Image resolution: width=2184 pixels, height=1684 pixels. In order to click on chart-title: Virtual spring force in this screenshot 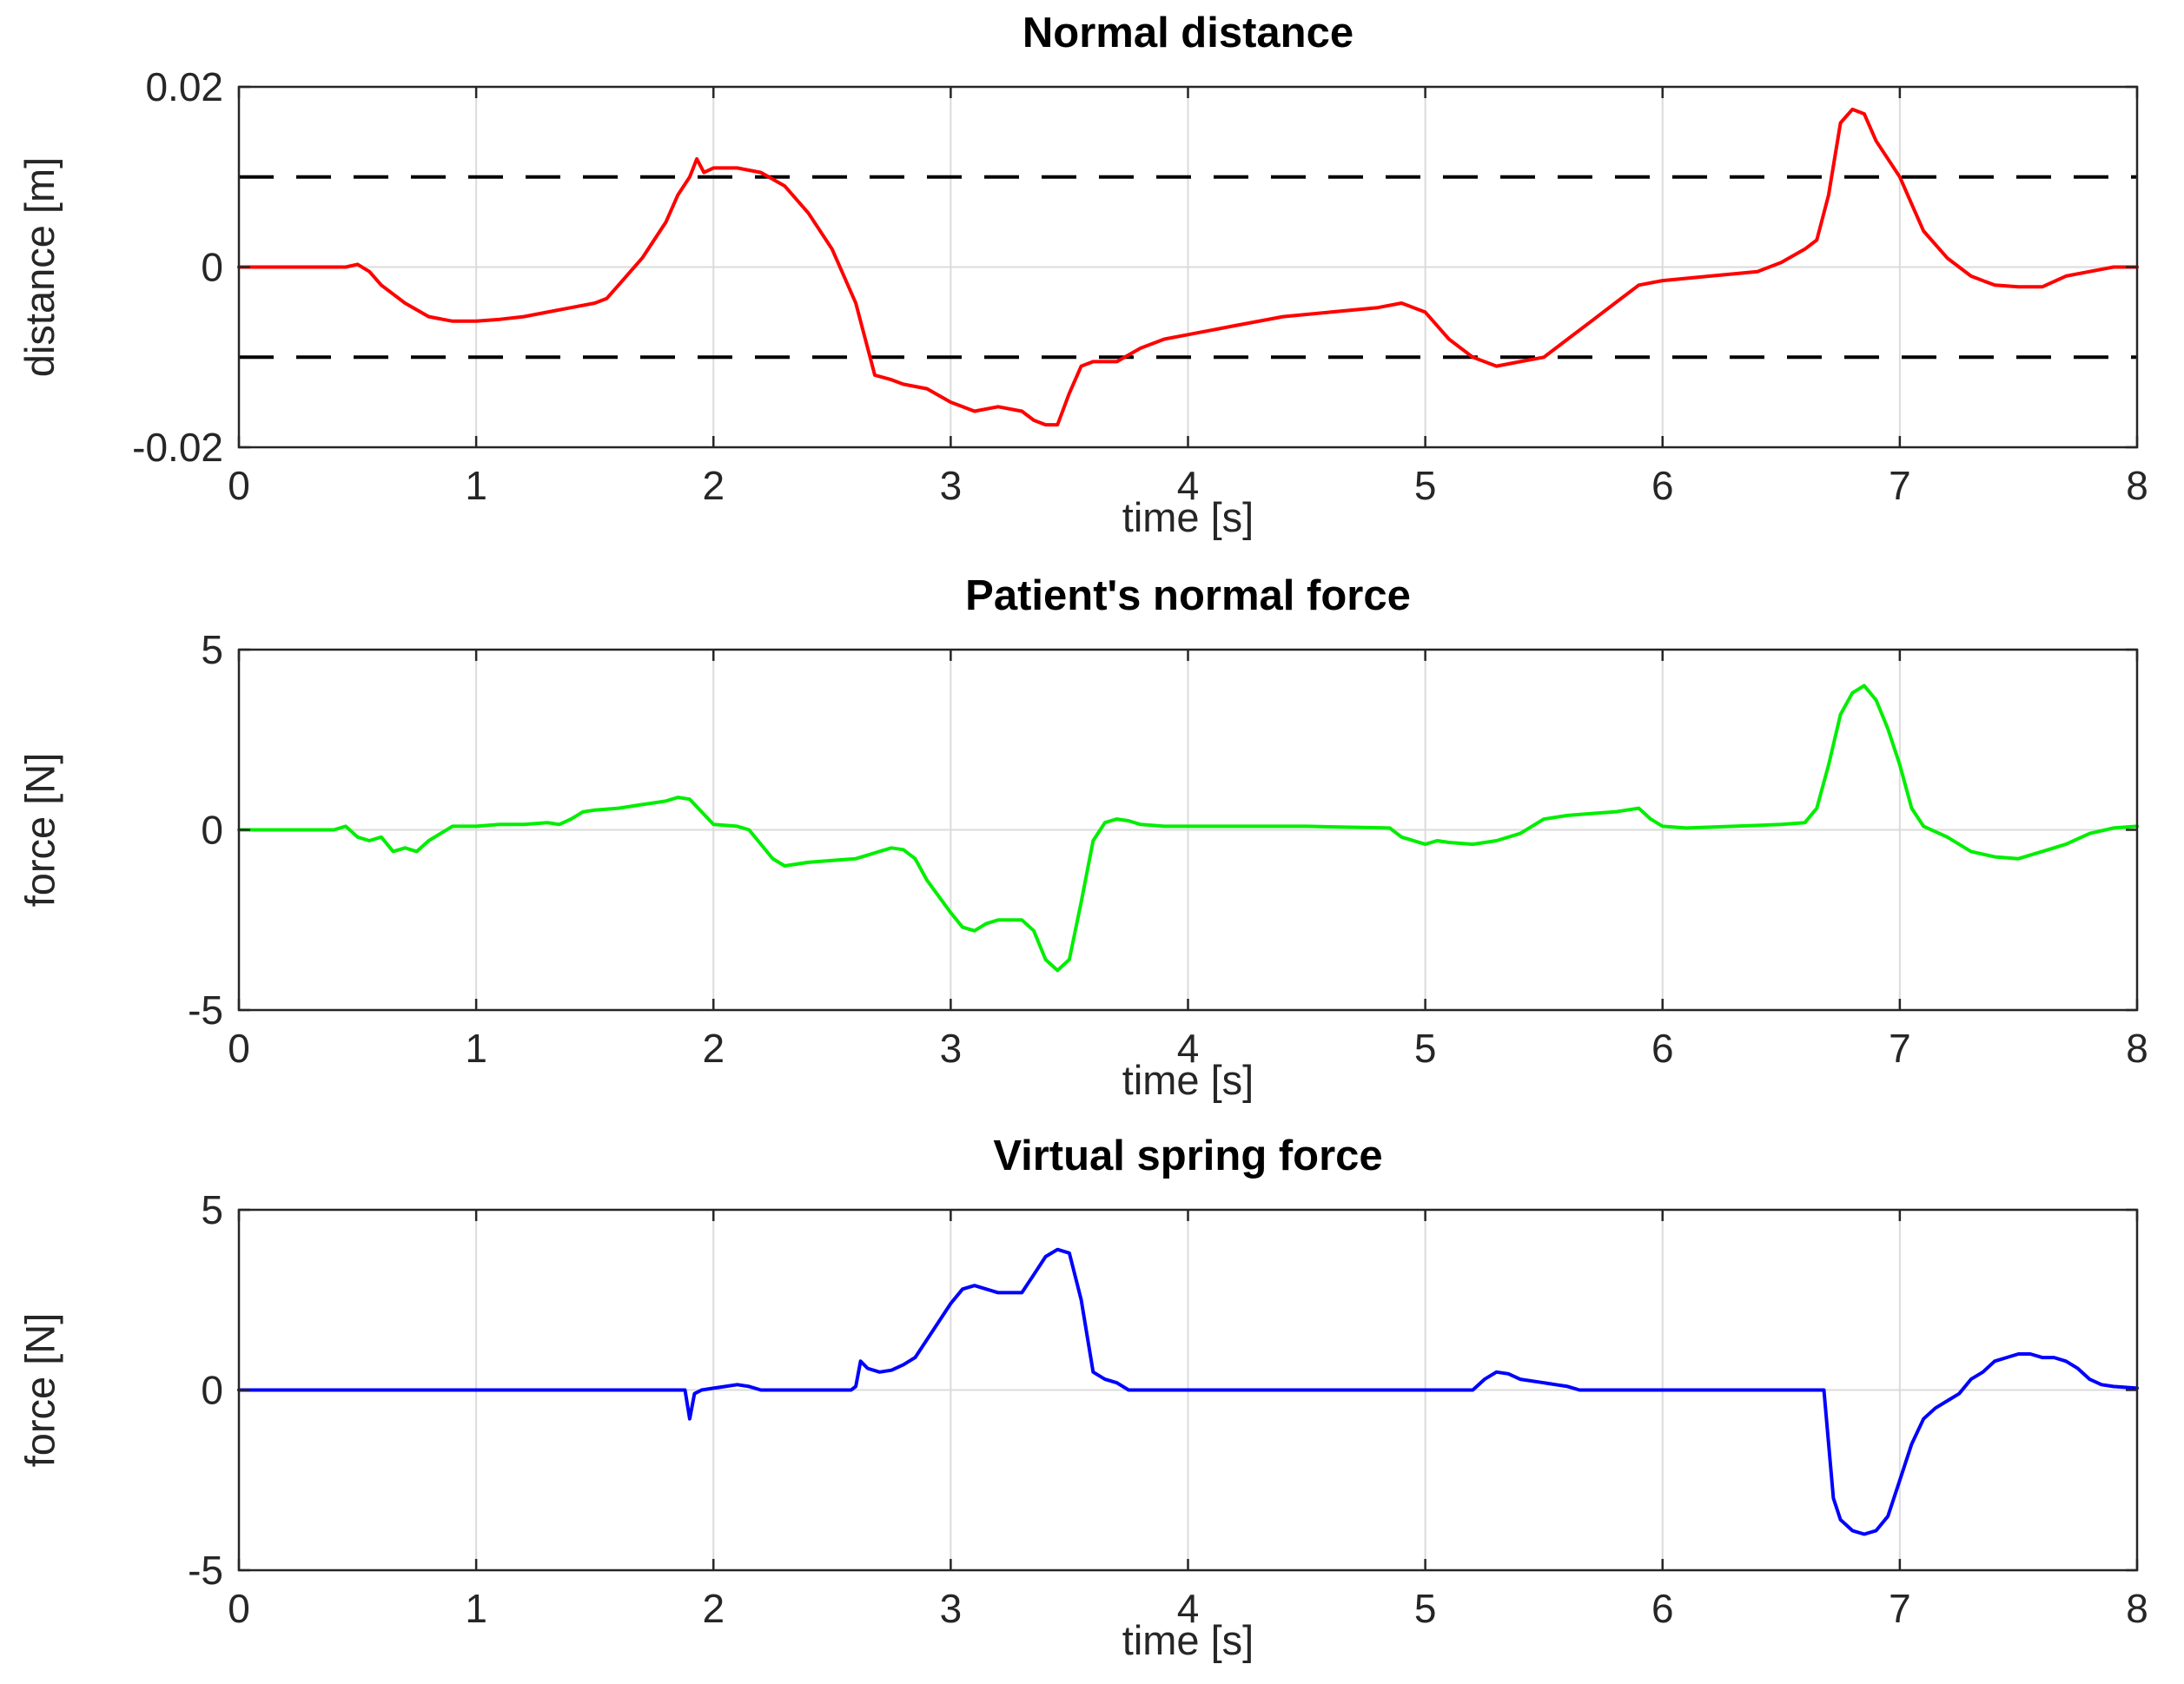, I will do `click(1188, 1156)`.